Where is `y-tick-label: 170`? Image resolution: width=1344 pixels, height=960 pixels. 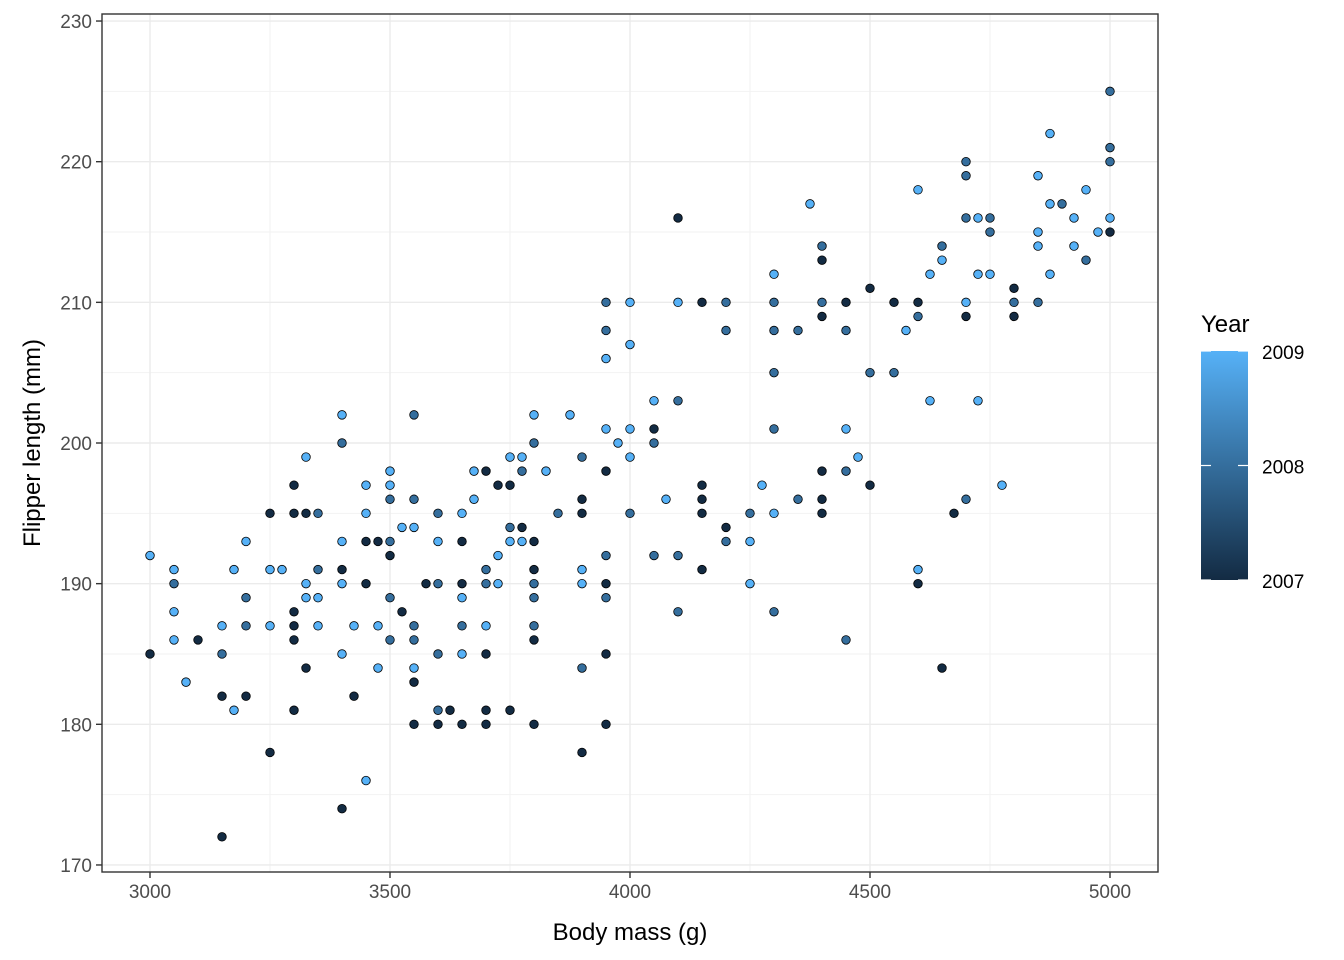 y-tick-label: 170 is located at coordinates (76, 866).